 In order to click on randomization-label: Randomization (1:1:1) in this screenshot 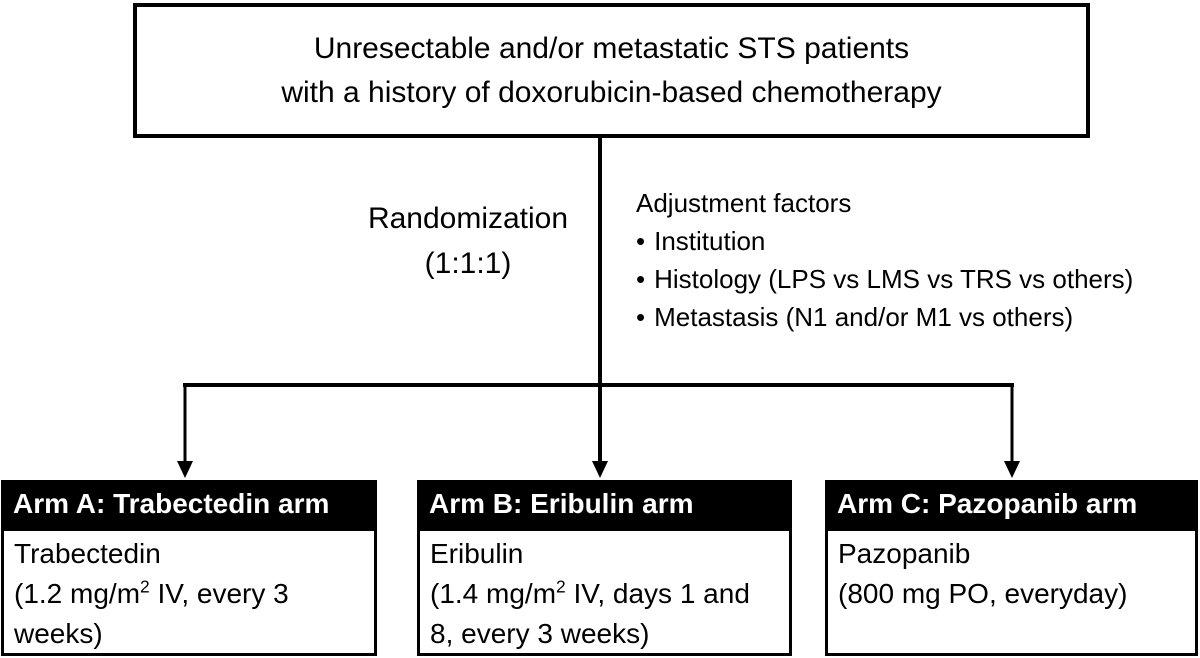, I will do `click(468, 241)`.